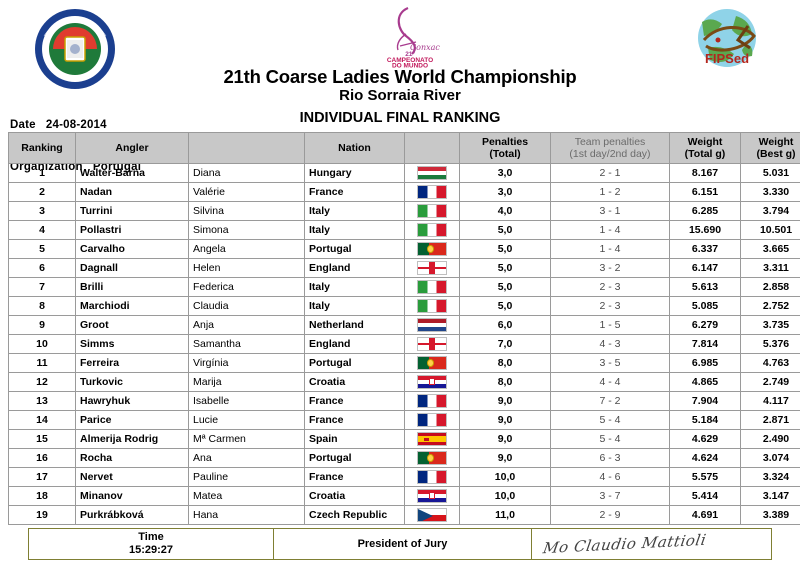 This screenshot has width=800, height=563. What do you see at coordinates (42, 344) in the screenshot?
I see `cell-ranking: 10` at bounding box center [42, 344].